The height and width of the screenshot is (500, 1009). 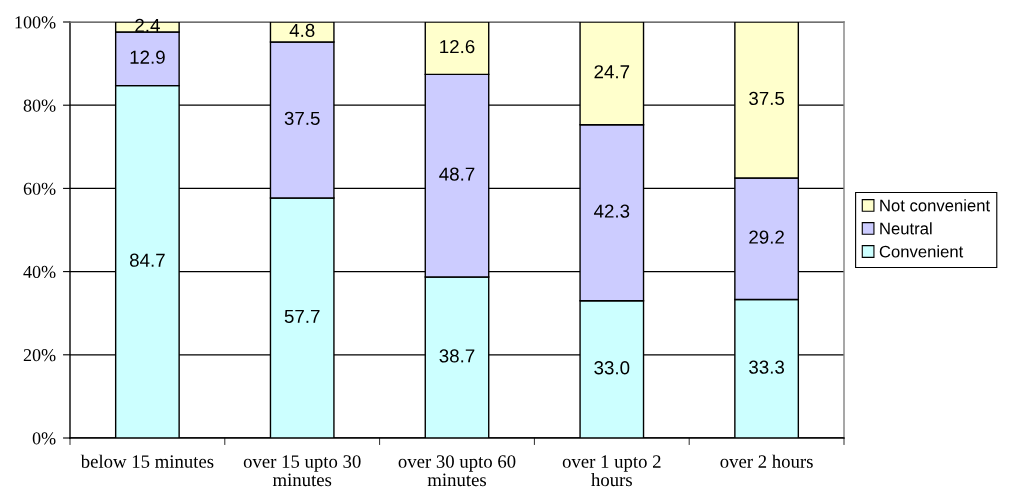 I want to click on legend-label: Convenient, so click(x=921, y=251).